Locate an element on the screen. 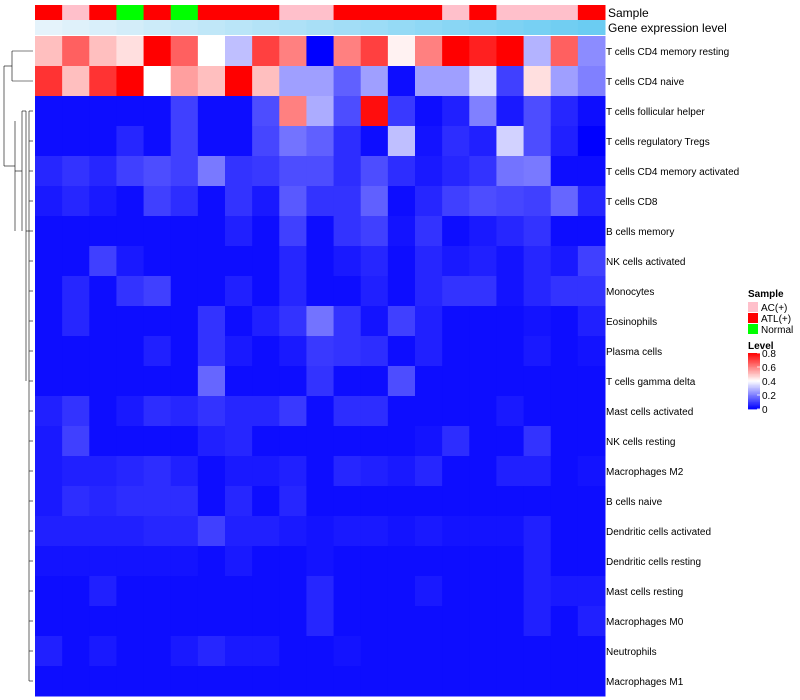 Image resolution: width=800 pixels, height=700 pixels. row-label: Macrophages M2 is located at coordinates (645, 472).